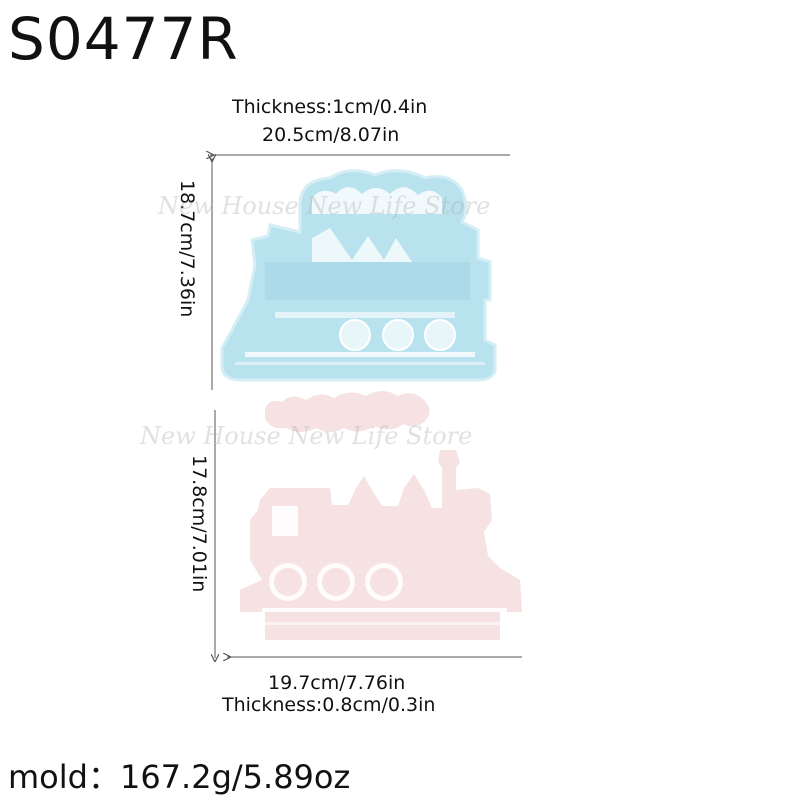 This screenshot has width=800, height=800. I want to click on watermark-bottom: New House New Life Store, so click(306, 436).